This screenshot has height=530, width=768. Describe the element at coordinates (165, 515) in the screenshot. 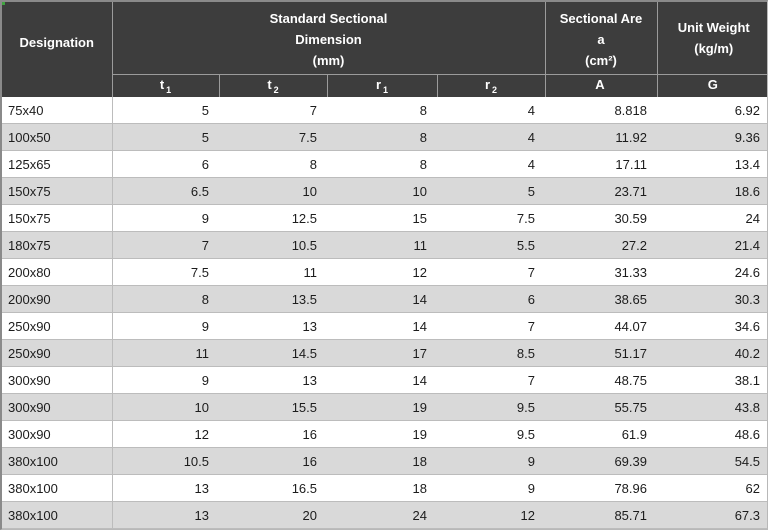

I see `cell-t1: 13` at that location.